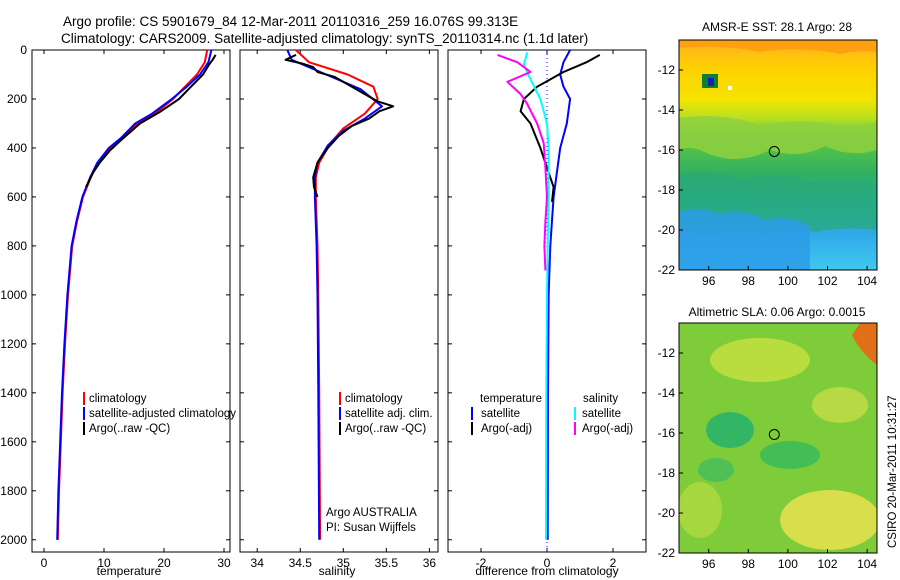 The image size is (900, 580). I want to click on sla-y-tick-label: -18, so click(667, 473).